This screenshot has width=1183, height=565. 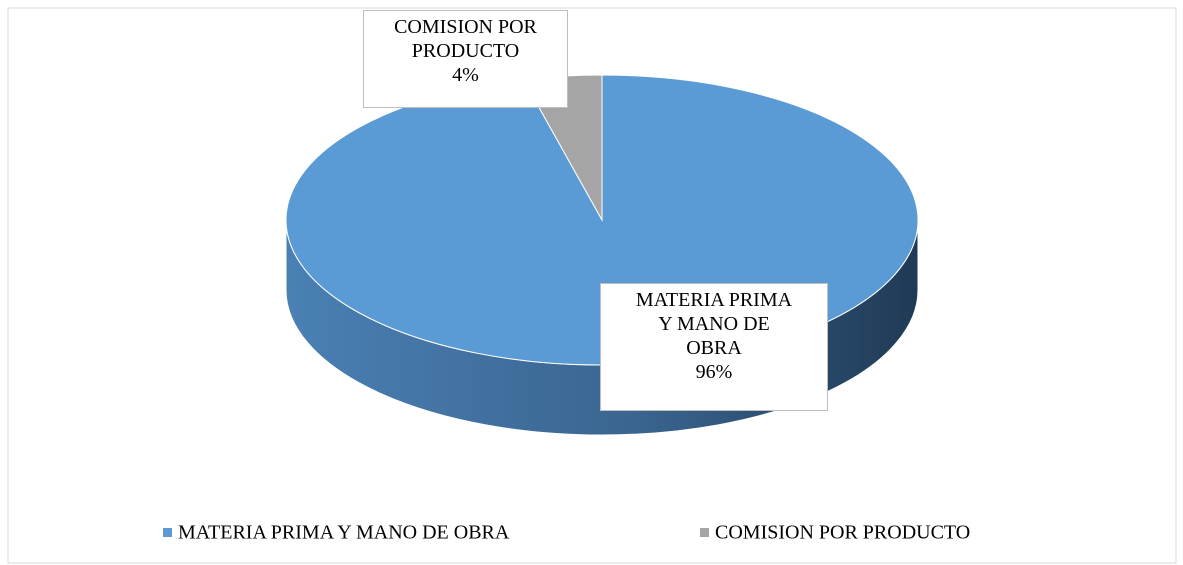 I want to click on data-label: COMISION POR PRODUCTO 4%, so click(x=465, y=59).